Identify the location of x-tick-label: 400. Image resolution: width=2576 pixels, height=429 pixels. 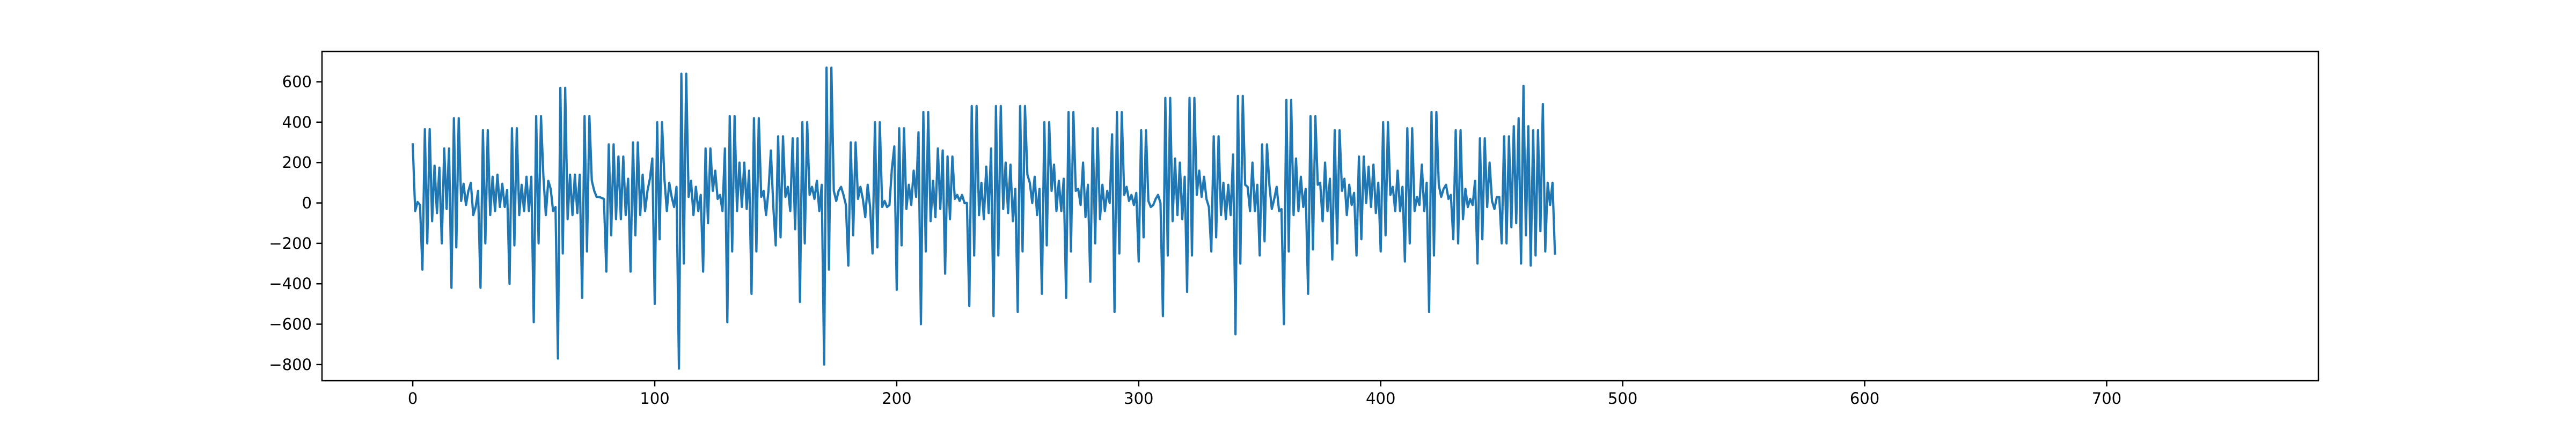
(1380, 398).